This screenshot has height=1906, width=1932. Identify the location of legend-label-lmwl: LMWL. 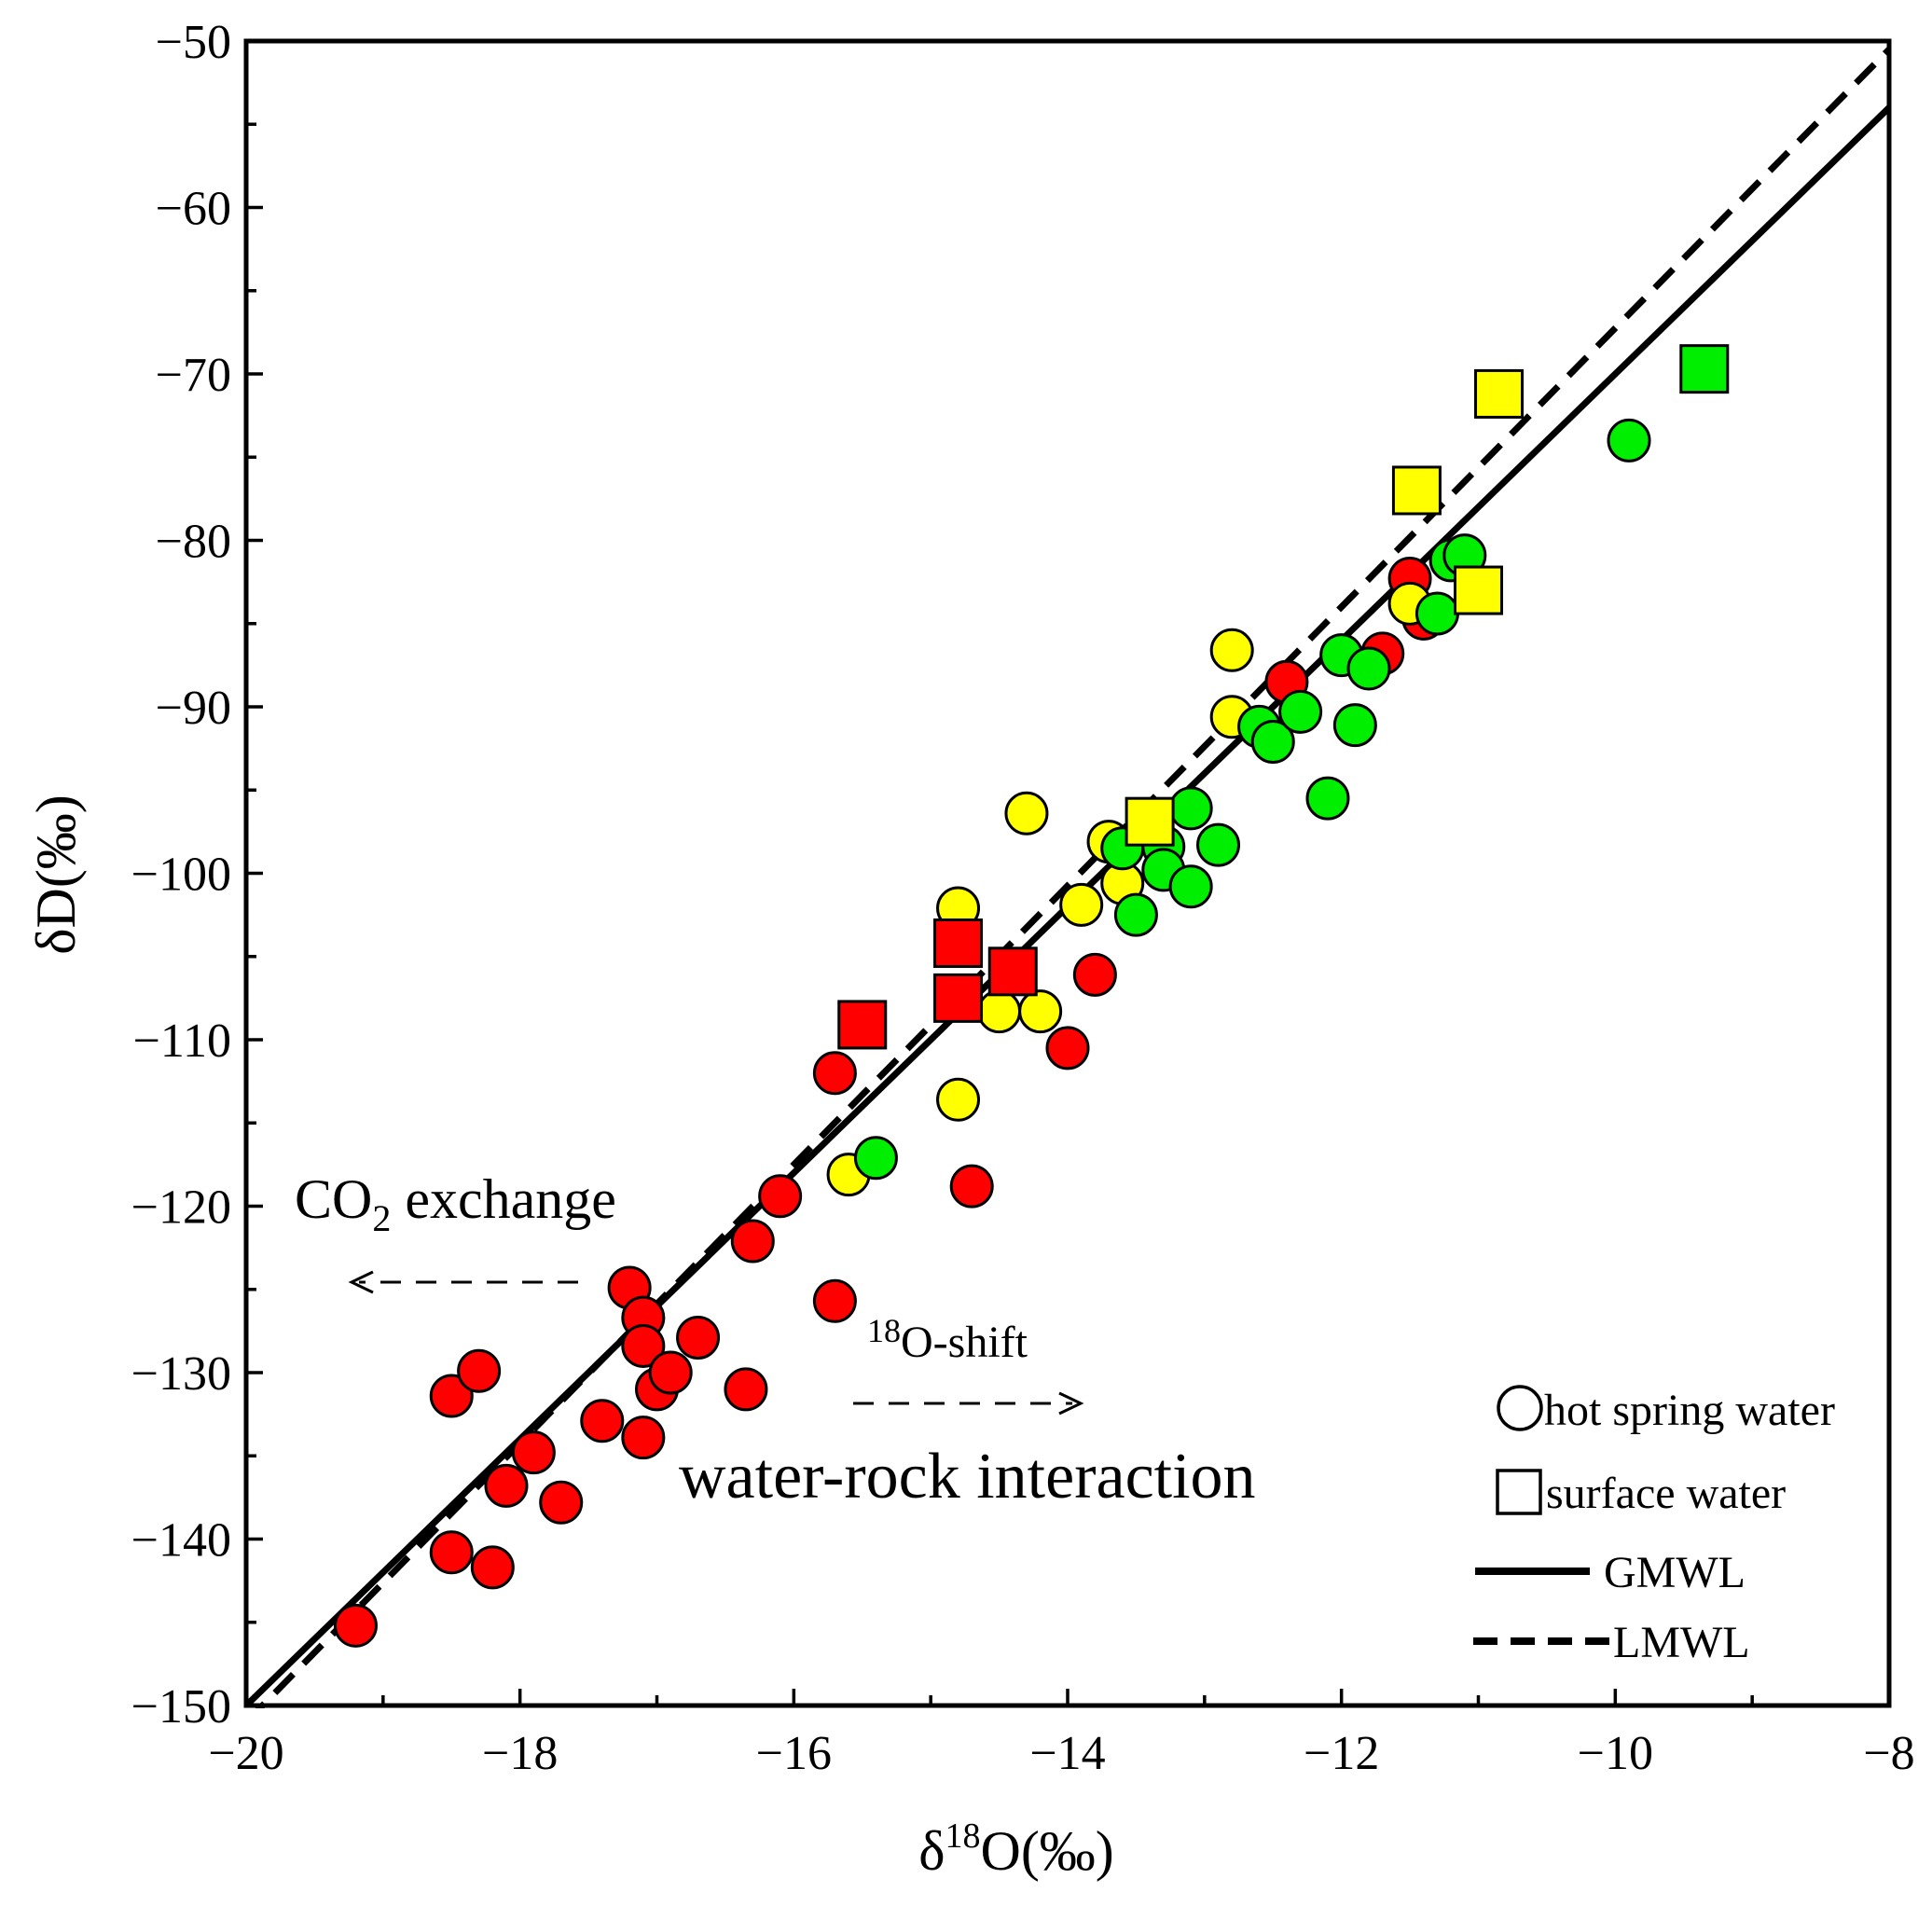
(1682, 1642).